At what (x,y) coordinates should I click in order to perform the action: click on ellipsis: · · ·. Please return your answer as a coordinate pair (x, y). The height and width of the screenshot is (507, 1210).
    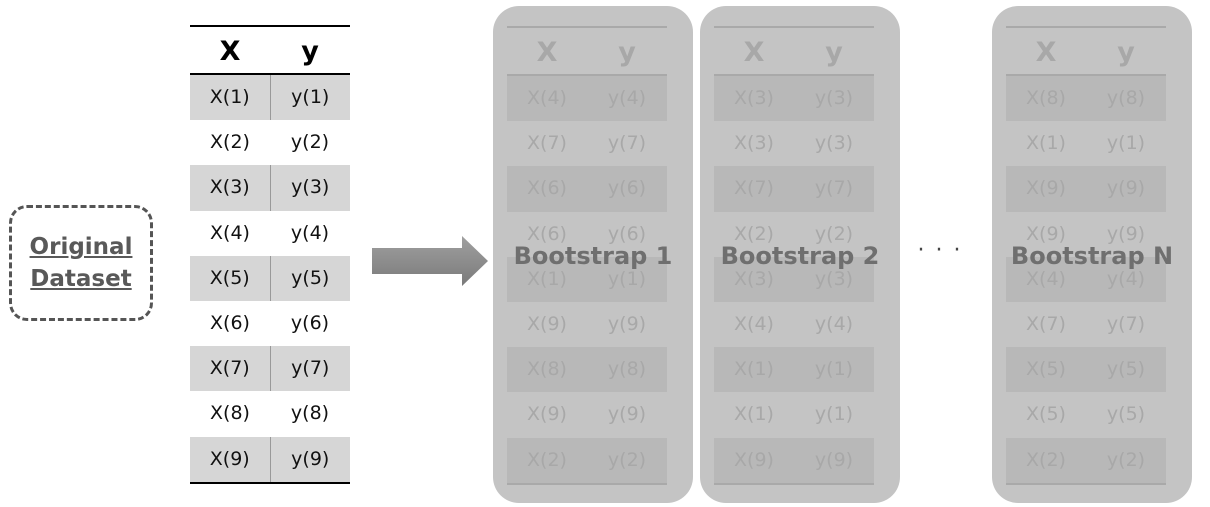
    Looking at the image, I should click on (940, 250).